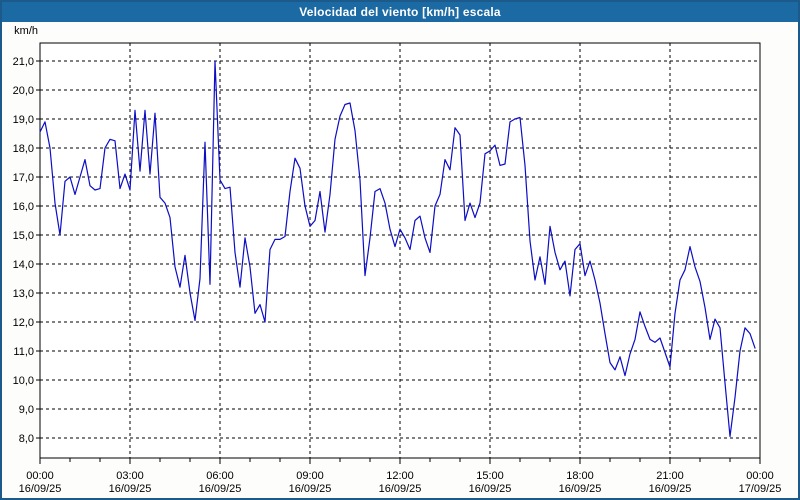 Image resolution: width=800 pixels, height=500 pixels. What do you see at coordinates (26, 439) in the screenshot?
I see `y-tick-label: 8,0` at bounding box center [26, 439].